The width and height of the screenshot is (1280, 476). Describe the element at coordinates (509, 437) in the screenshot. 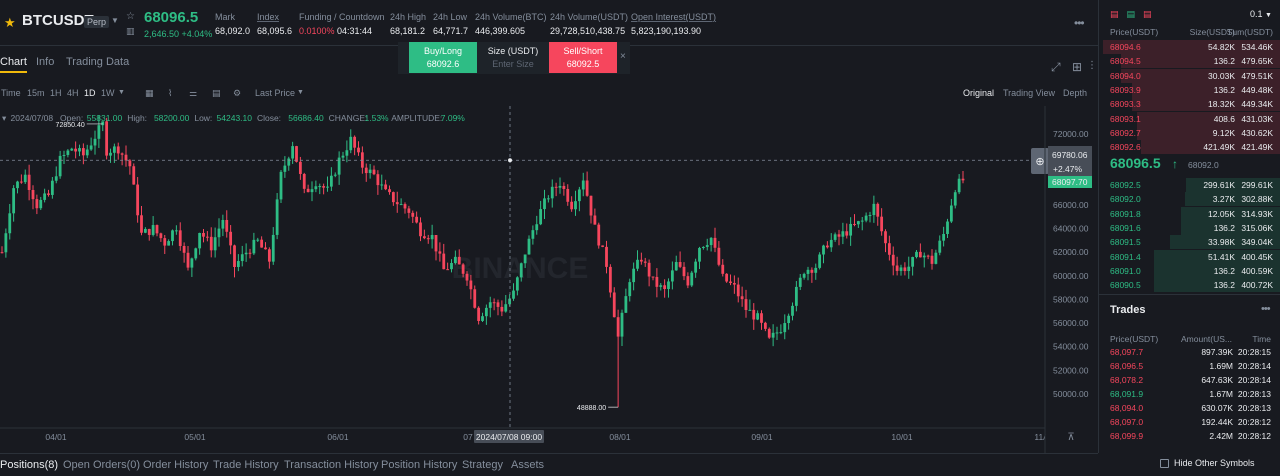

I see `crosshair-date-label: 2024/07/08 09:00` at that location.